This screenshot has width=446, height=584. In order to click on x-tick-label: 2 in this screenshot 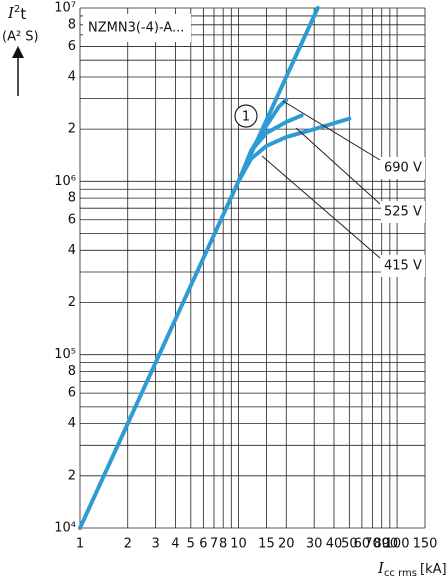, I will do `click(128, 544)`.